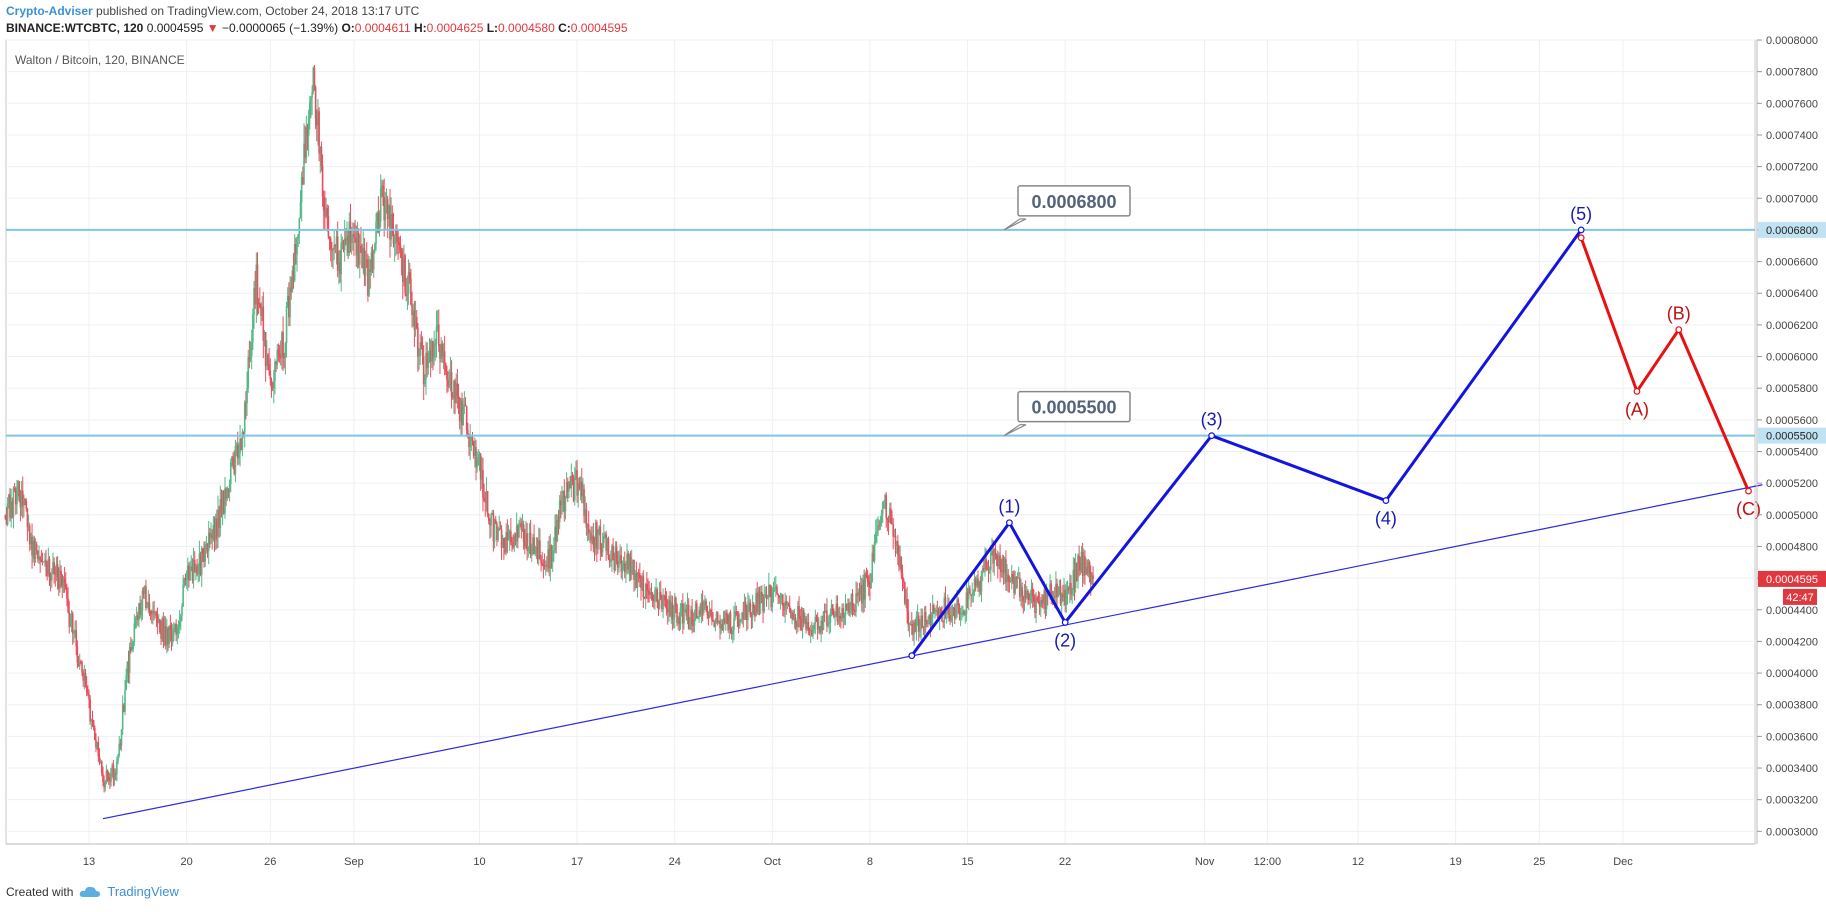 The height and width of the screenshot is (912, 1826). I want to click on time-tick-label: Dec, so click(1623, 862).